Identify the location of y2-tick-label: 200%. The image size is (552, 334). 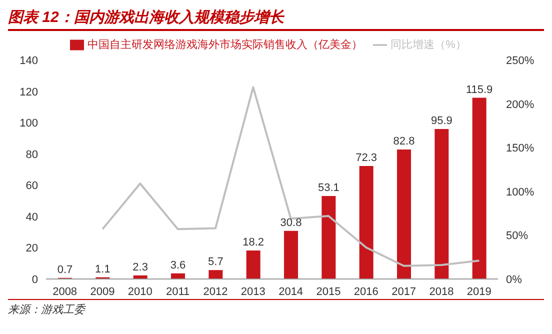
(520, 104).